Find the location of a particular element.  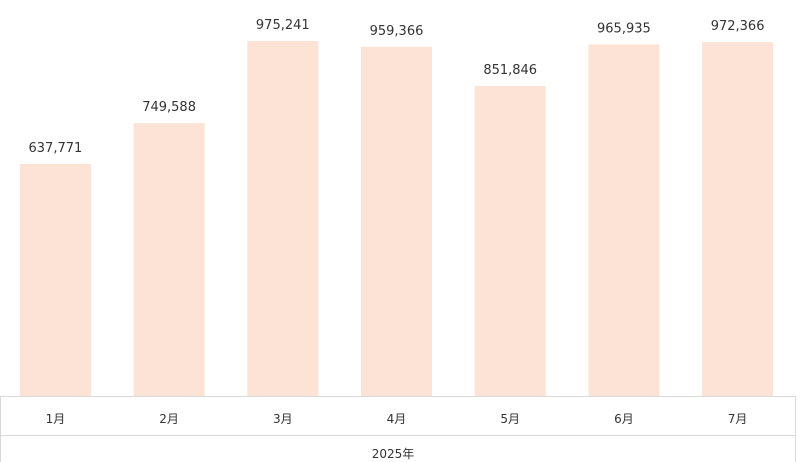

x-tick-label-6: 6月 is located at coordinates (624, 419).